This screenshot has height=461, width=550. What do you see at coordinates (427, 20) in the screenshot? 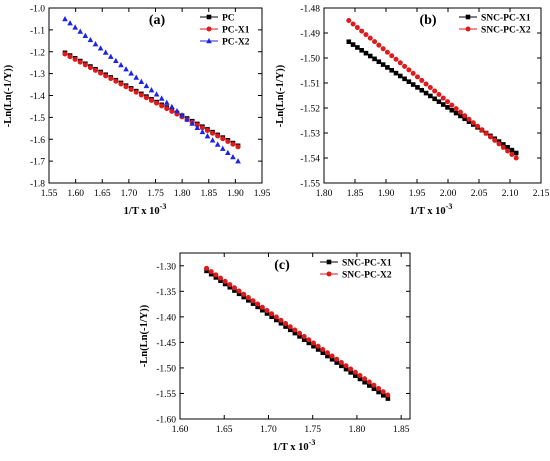
I see `panel-label: (b)` at bounding box center [427, 20].